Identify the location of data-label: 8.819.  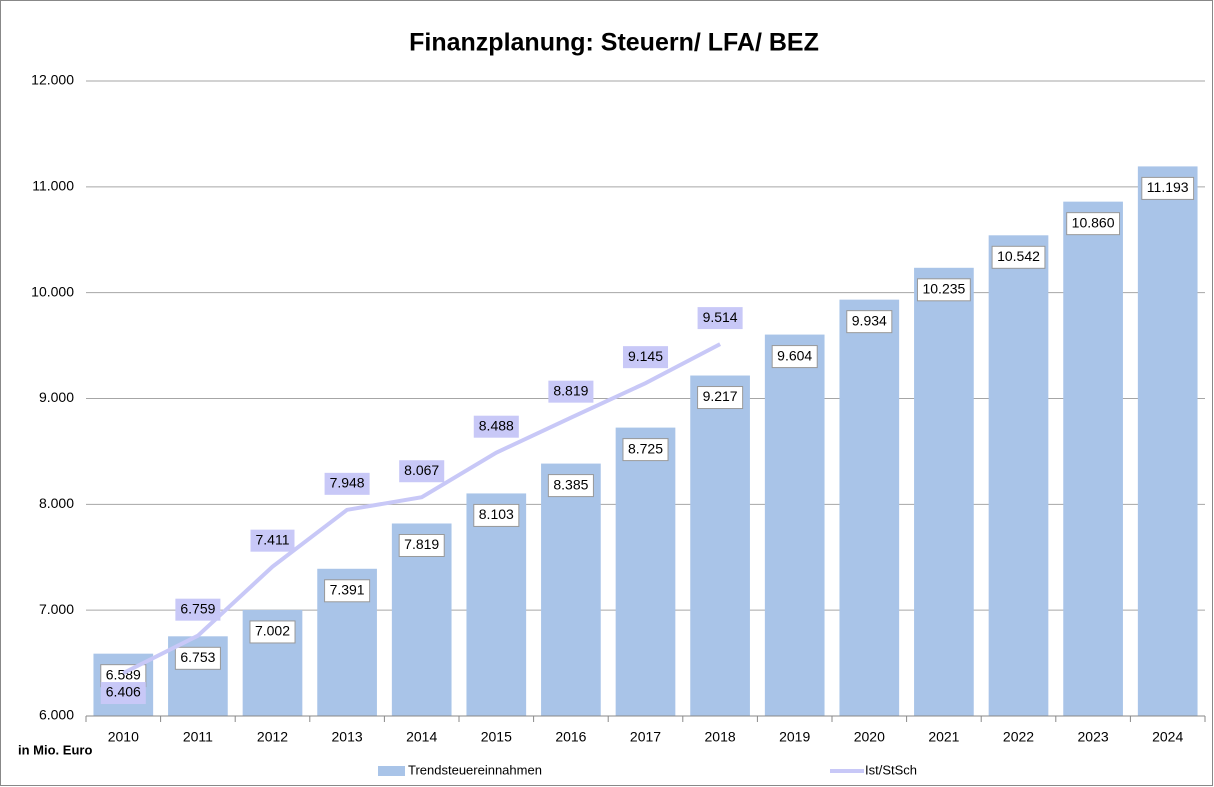
(570, 390).